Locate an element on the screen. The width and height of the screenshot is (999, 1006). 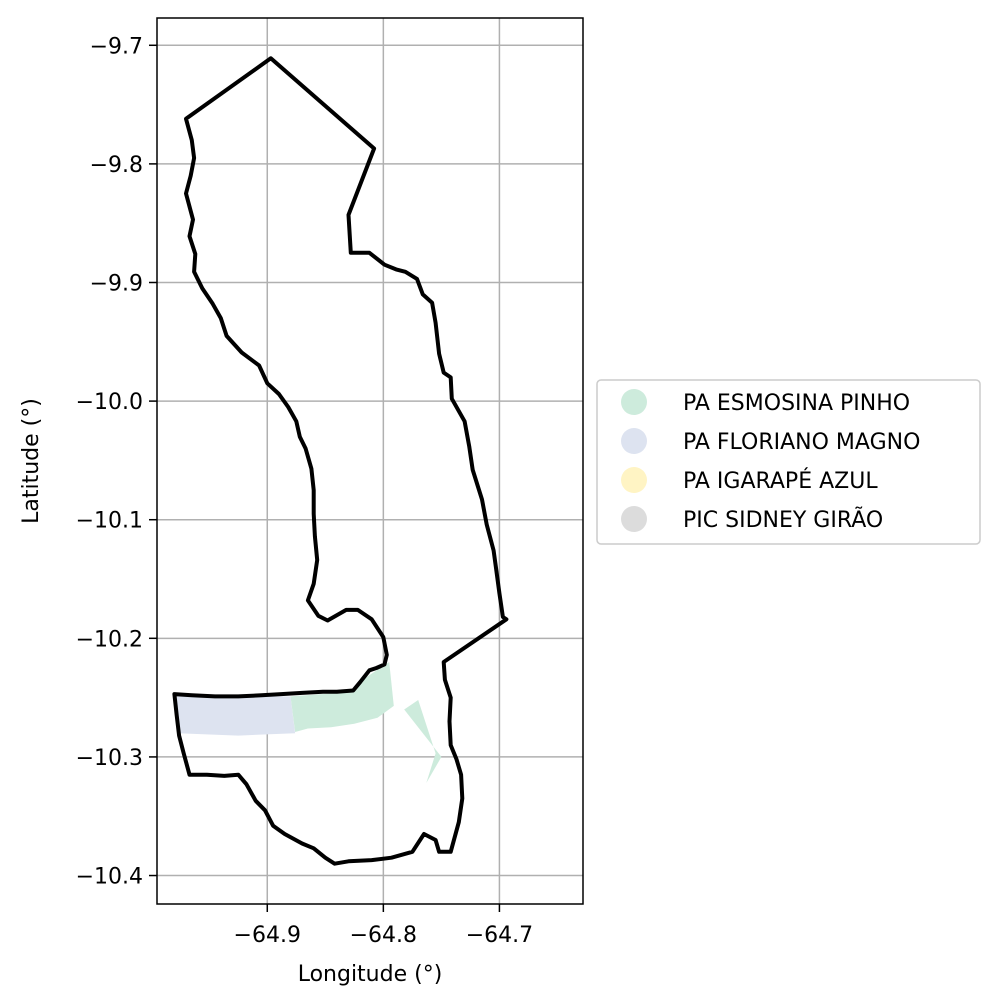
legend-label: PA ESMOSINA PINHO is located at coordinates (796, 403).